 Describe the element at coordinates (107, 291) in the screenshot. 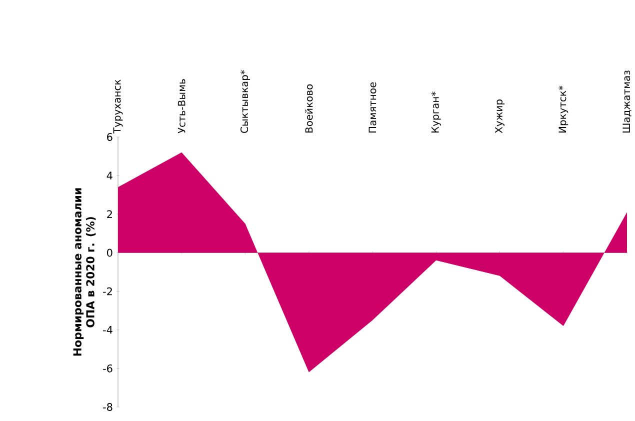

I see `y-tick-label: -2` at that location.